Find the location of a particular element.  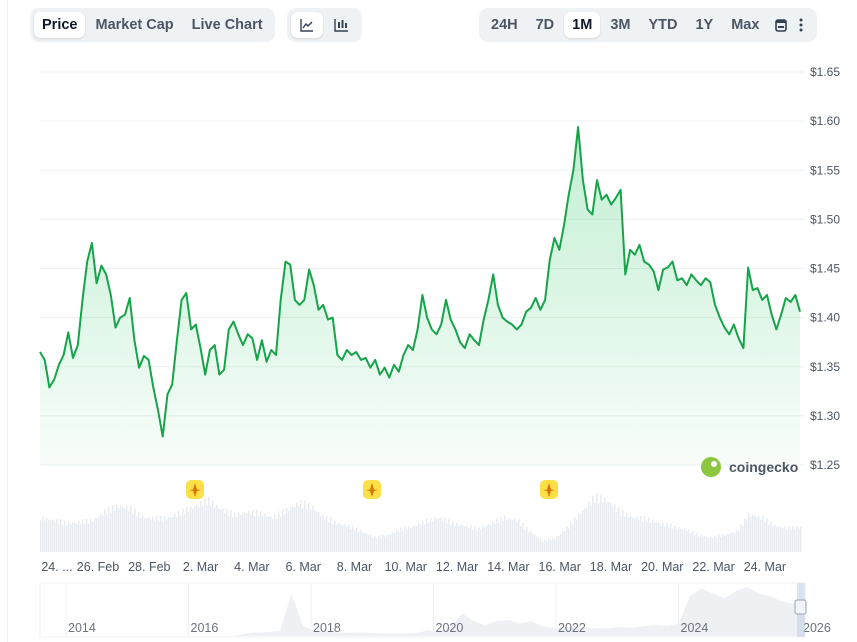

navigator-history-area is located at coordinates (422, 611).